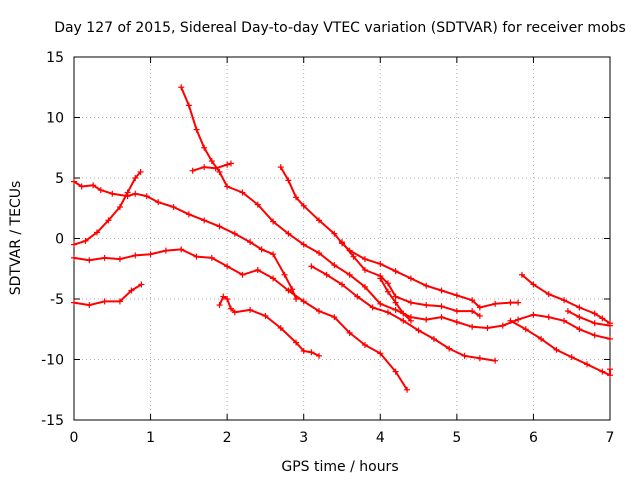  I want to click on y-axis-label: SDTVAR / TECUs, so click(16, 238).